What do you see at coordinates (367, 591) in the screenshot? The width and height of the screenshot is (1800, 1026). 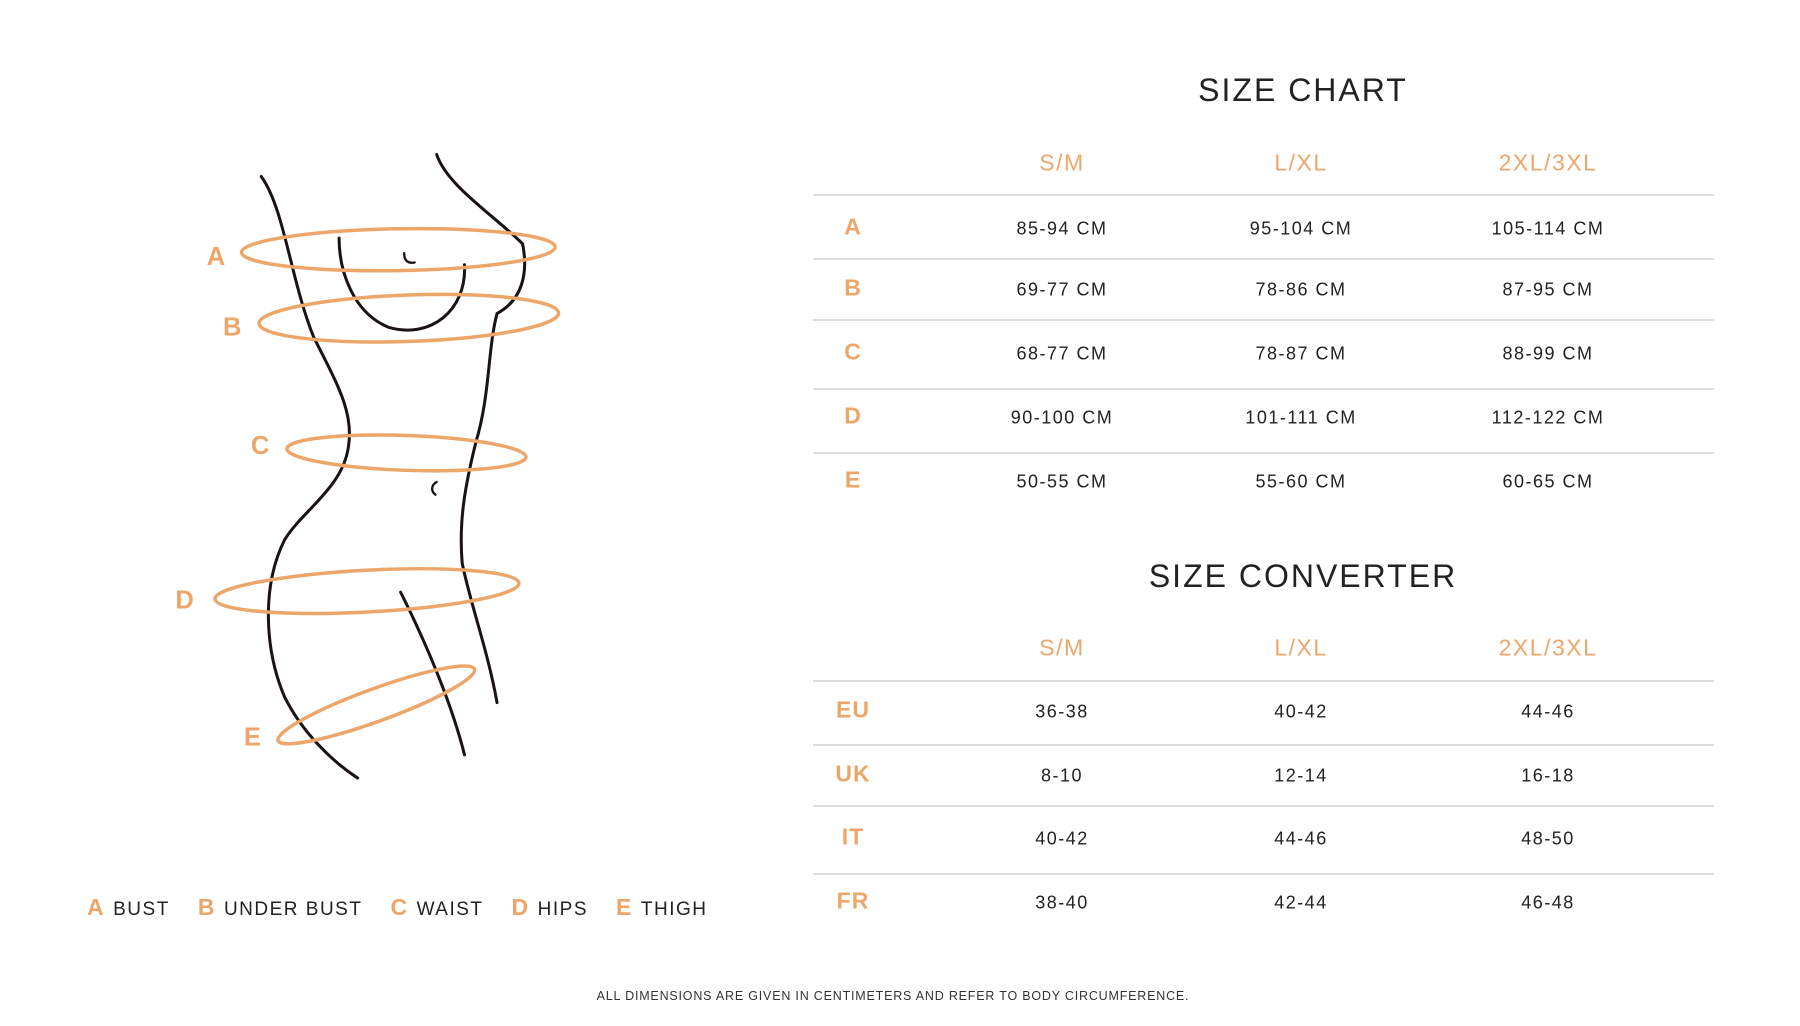 I see `measure-ring-d` at bounding box center [367, 591].